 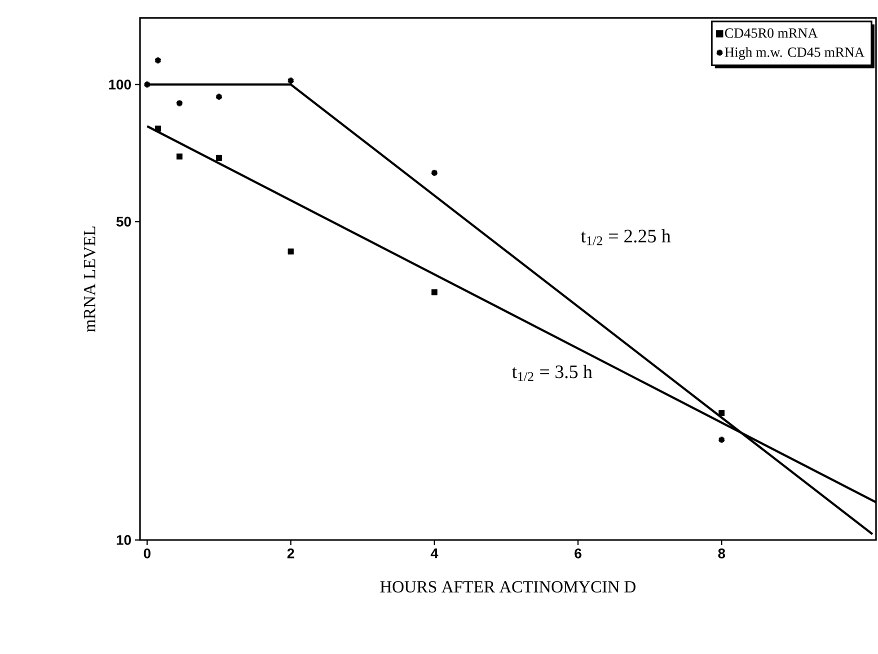 I want to click on x-axis-title: HOURS AFTER ACTINOMYCIN D, so click(x=508, y=587).